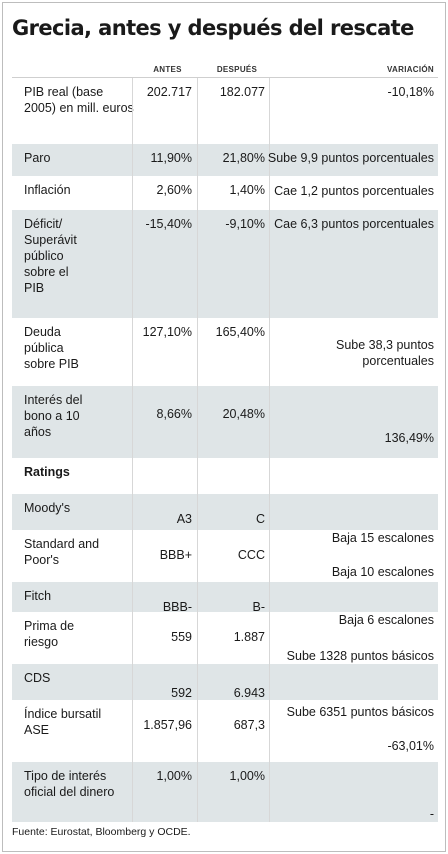 This screenshot has width=448, height=854. What do you see at coordinates (164, 193) in the screenshot?
I see `cell-antes: 2,60%` at bounding box center [164, 193].